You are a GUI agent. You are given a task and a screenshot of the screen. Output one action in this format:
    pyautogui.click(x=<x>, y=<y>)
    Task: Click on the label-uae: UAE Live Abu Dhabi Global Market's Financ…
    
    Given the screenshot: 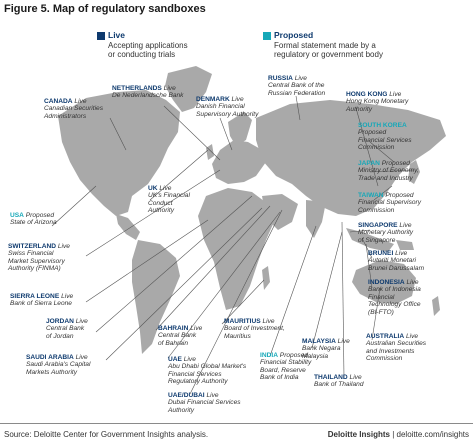 What is the action you would take?
    pyautogui.click(x=207, y=371)
    